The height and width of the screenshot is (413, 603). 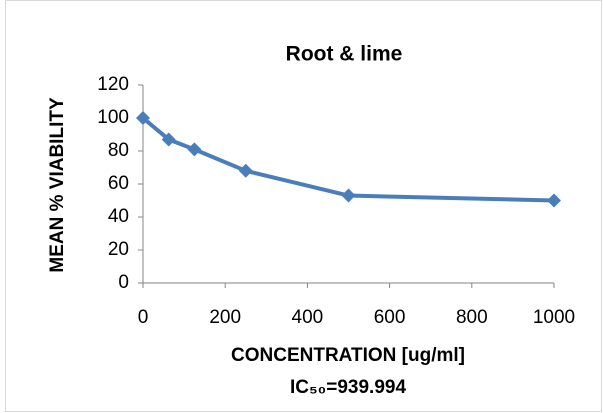 What do you see at coordinates (348, 387) in the screenshot?
I see `annotation: IC₅₀=939.994` at bounding box center [348, 387].